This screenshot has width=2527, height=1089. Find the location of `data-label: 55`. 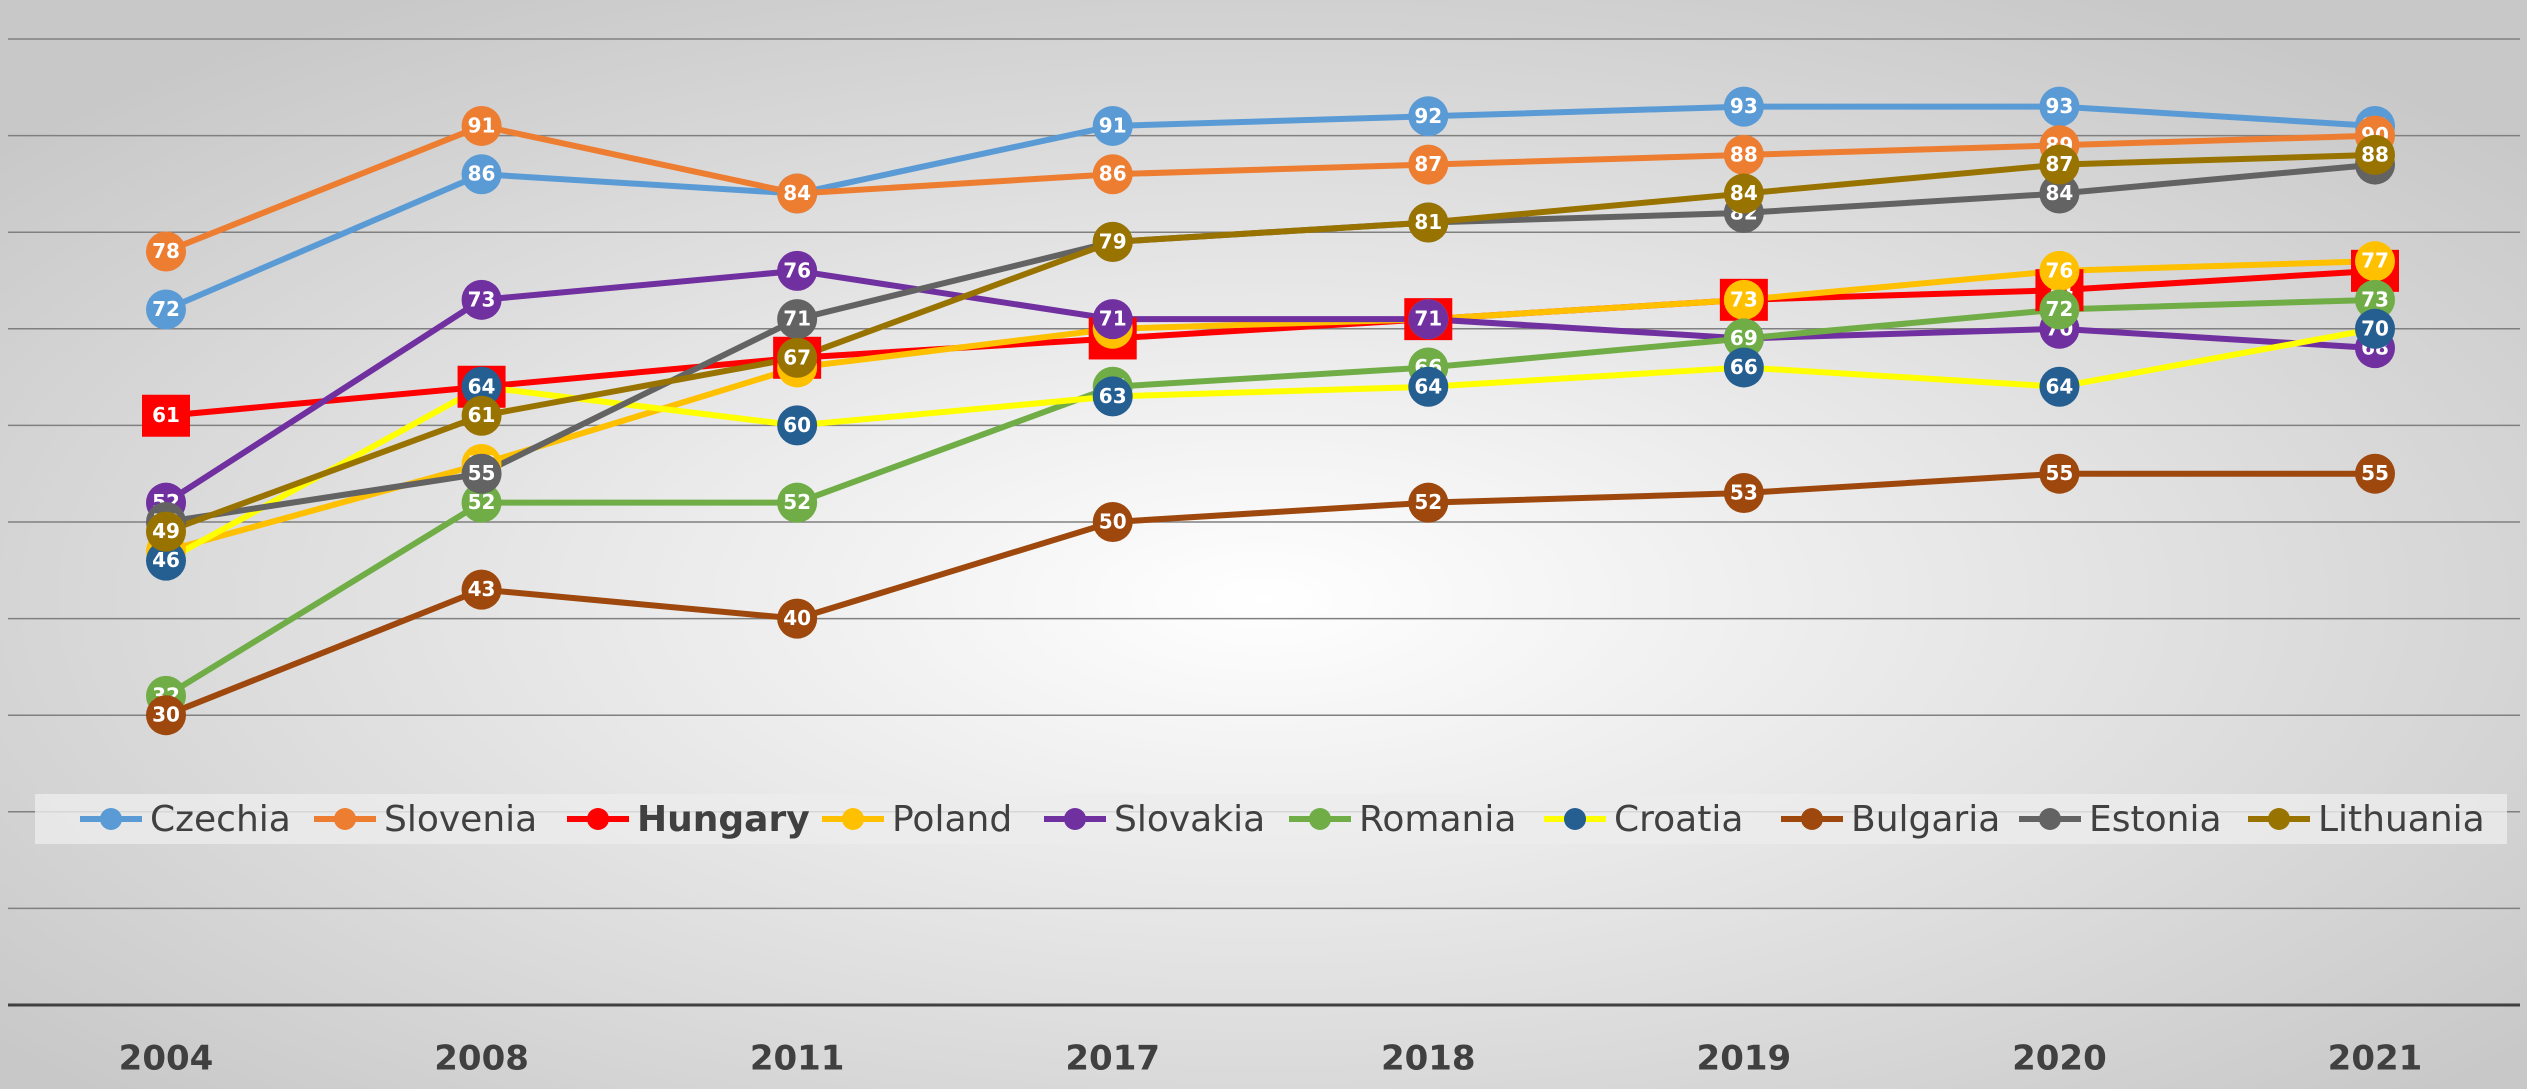

data-label: 55 is located at coordinates (482, 473).